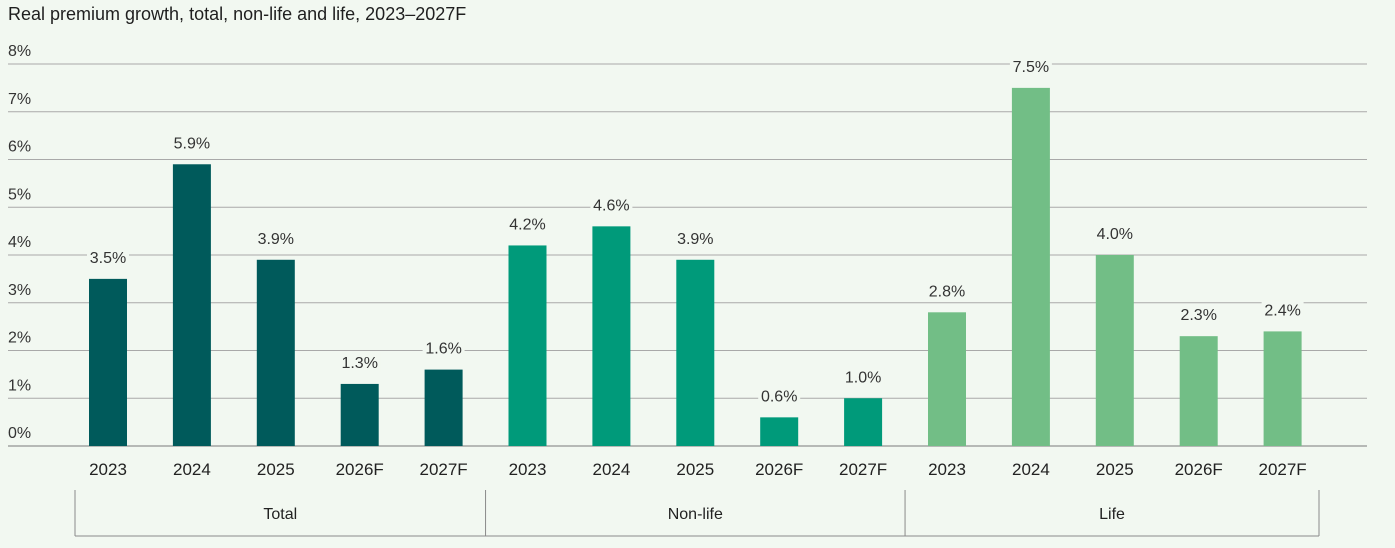 The image size is (1395, 548). Describe the element at coordinates (19, 338) in the screenshot. I see `y-tick-label: 2%` at that location.